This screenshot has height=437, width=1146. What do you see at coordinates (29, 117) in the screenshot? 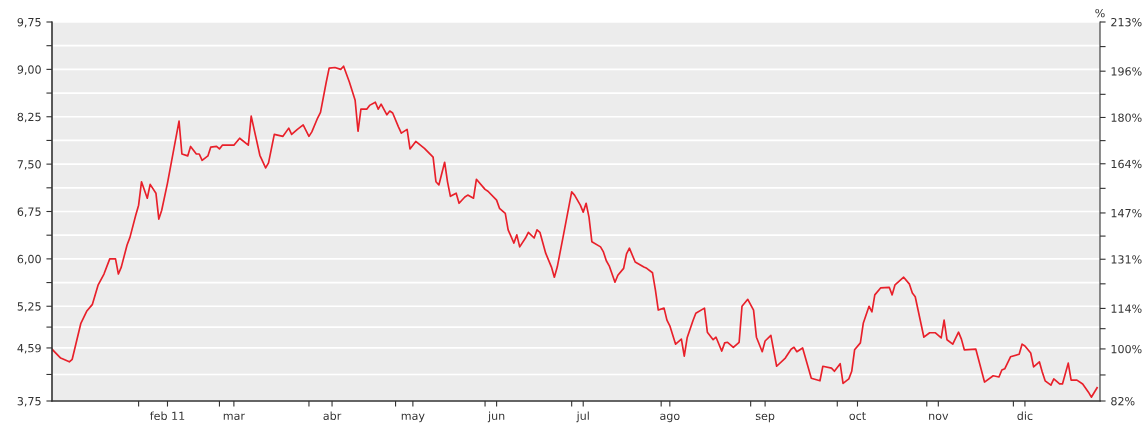
I see `y-tick-label: 8,25` at bounding box center [29, 117].